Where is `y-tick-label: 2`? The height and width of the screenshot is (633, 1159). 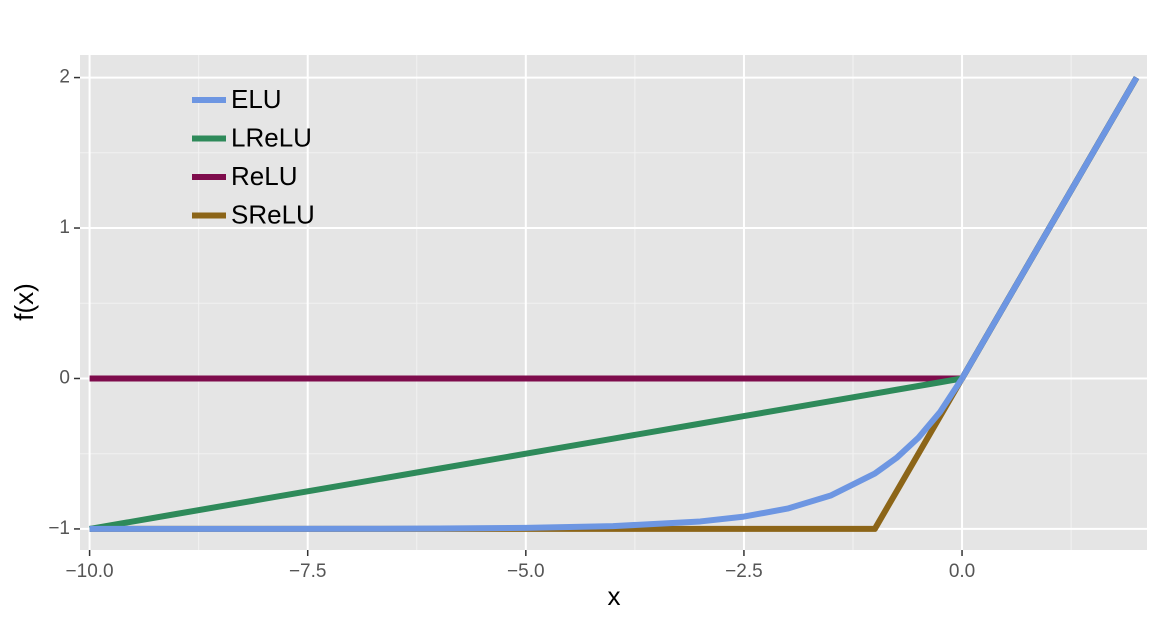
y-tick-label: 2 is located at coordinates (64, 77).